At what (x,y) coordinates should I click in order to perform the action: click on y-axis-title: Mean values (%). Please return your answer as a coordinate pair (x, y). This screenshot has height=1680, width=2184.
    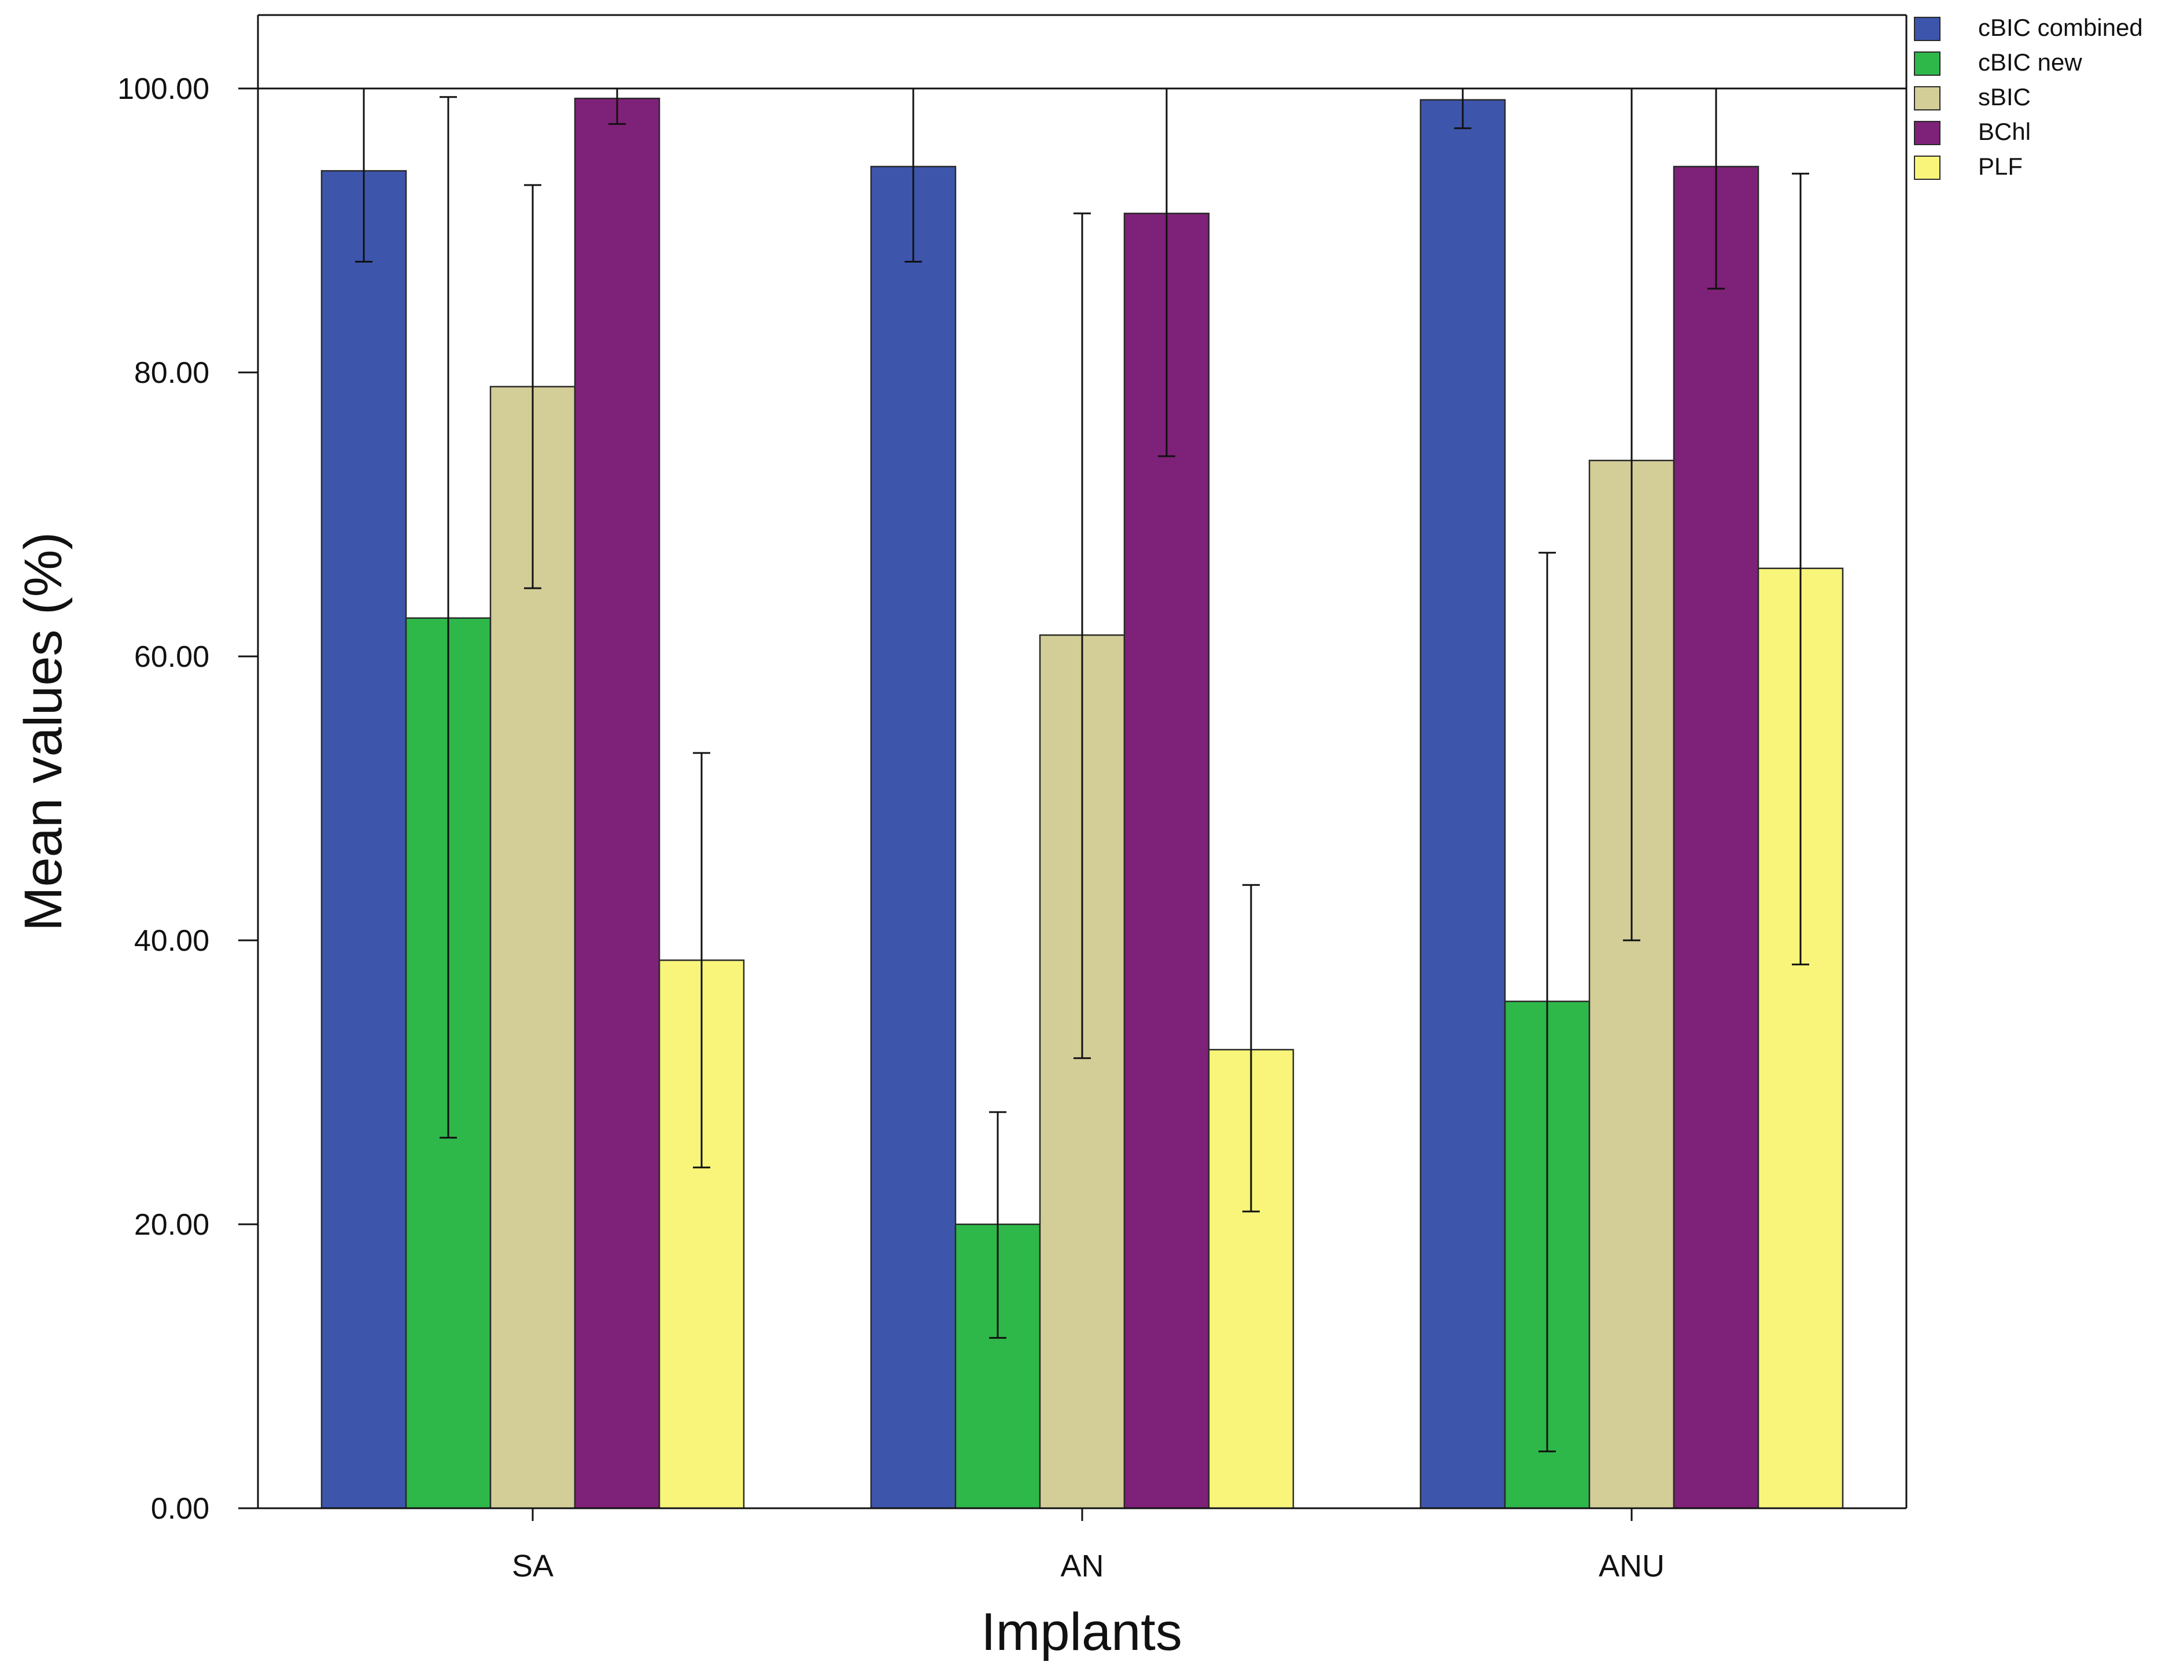
    Looking at the image, I should click on (43, 731).